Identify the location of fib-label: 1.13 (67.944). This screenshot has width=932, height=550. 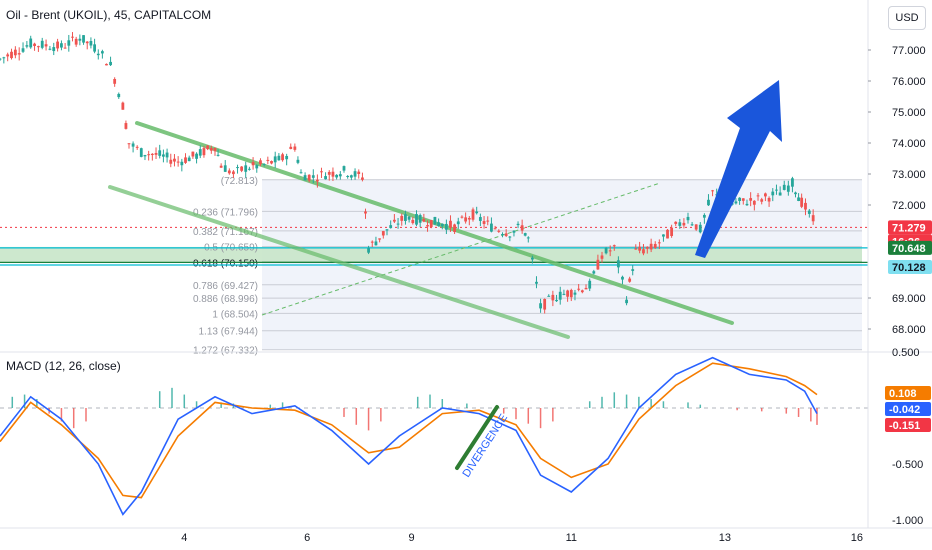
(229, 332).